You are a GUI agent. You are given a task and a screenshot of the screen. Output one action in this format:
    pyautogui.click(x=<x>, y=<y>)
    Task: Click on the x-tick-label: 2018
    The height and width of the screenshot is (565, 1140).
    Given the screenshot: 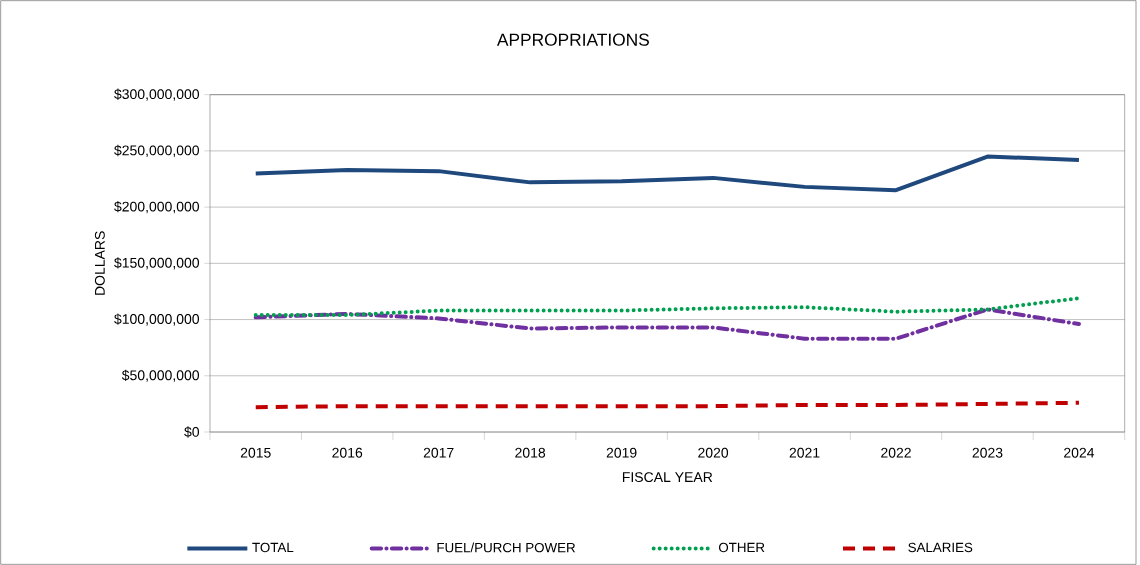 What is the action you would take?
    pyautogui.click(x=530, y=452)
    